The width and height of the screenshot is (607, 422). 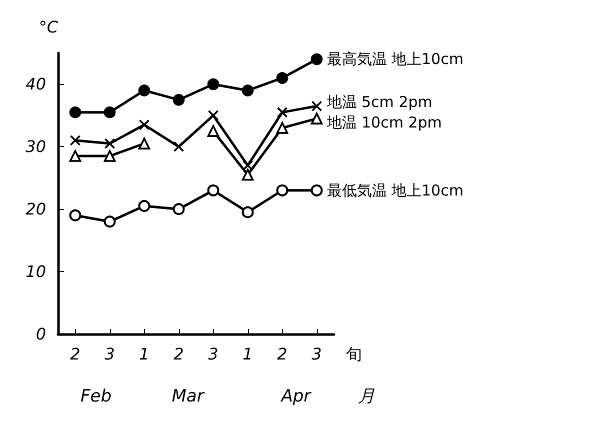 I want to click on y-tick-label: 30, so click(x=36, y=146).